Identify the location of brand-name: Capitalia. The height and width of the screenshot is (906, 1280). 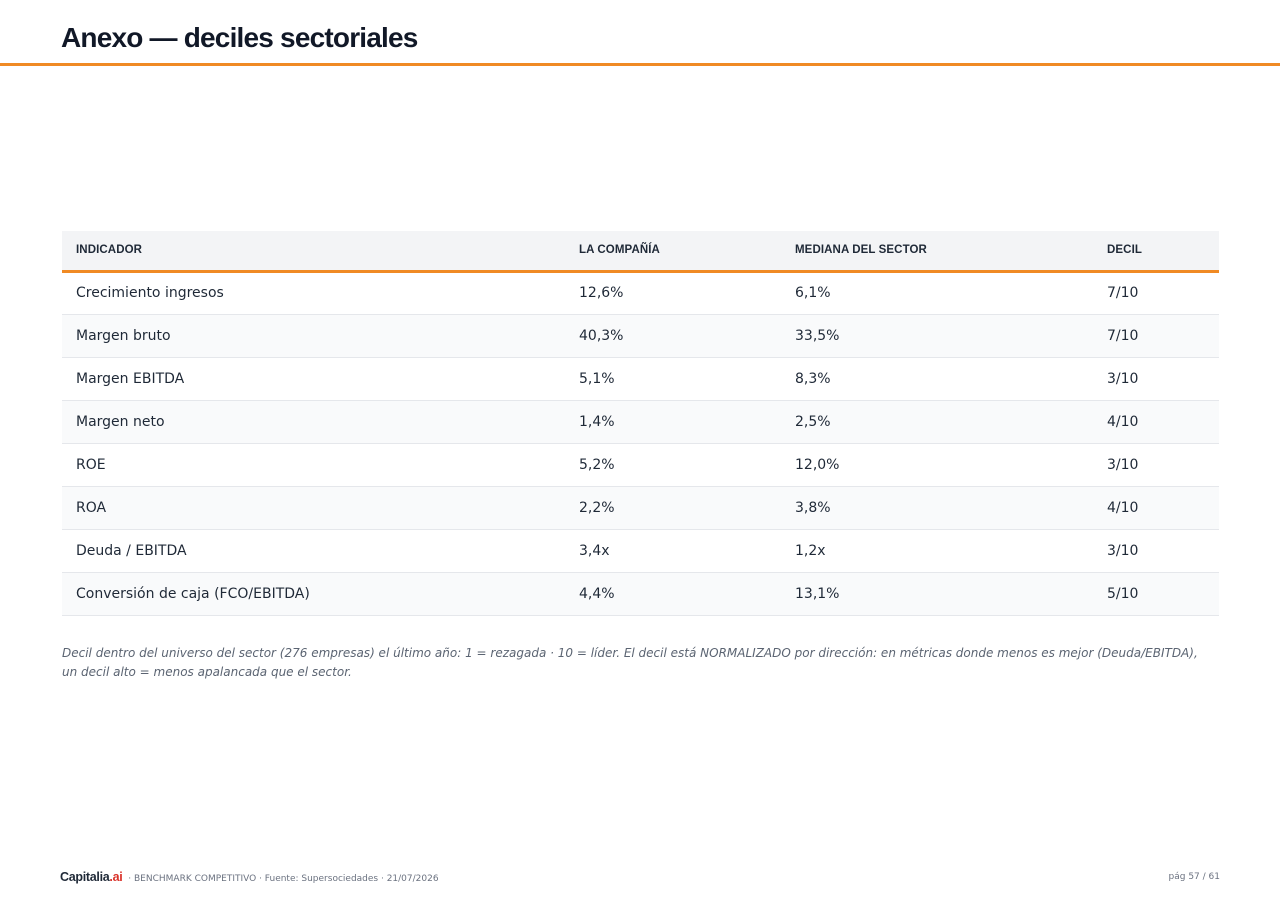
(85, 877).